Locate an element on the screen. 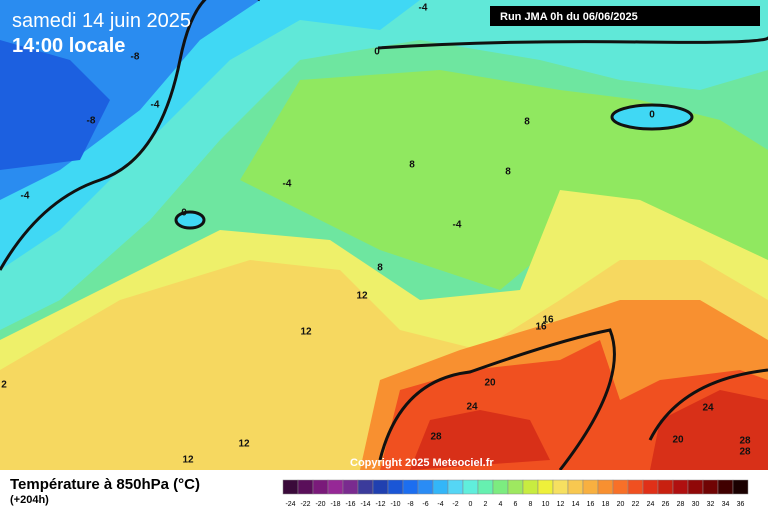  scale-label: 16 is located at coordinates (591, 504).